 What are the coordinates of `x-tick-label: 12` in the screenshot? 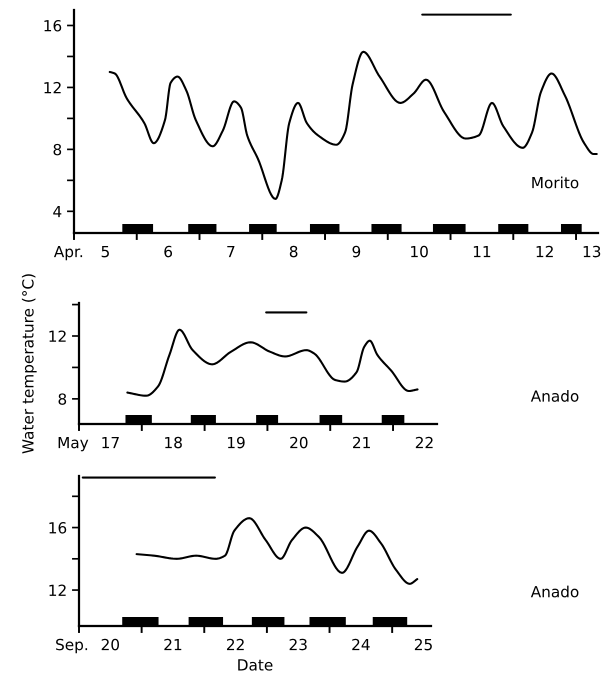 It's located at (544, 252).